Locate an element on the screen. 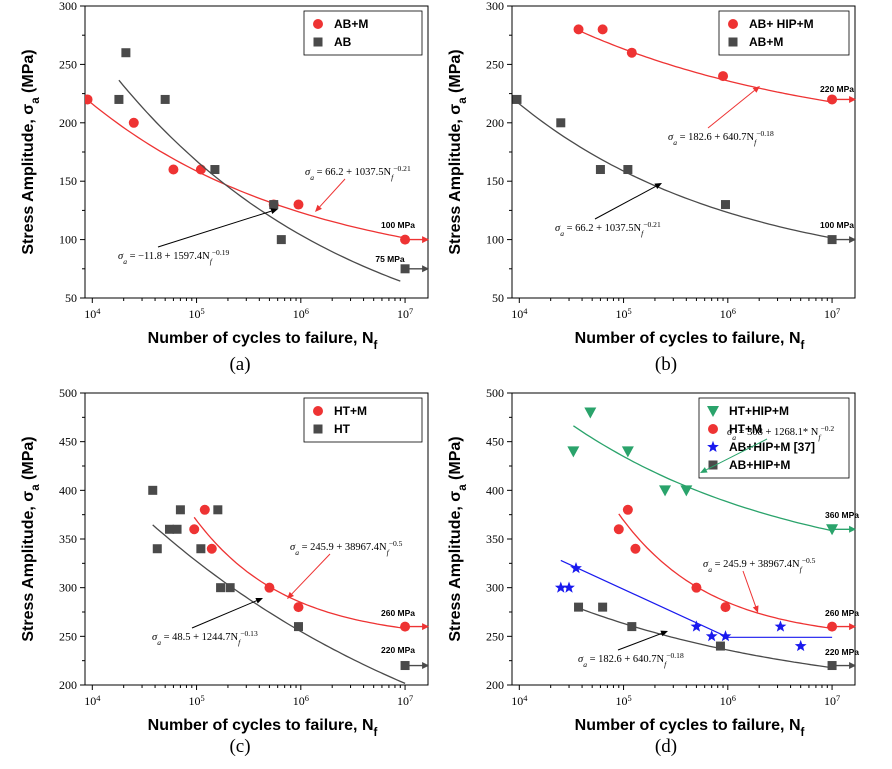  equation-pointer-head is located at coordinates (291, 595).